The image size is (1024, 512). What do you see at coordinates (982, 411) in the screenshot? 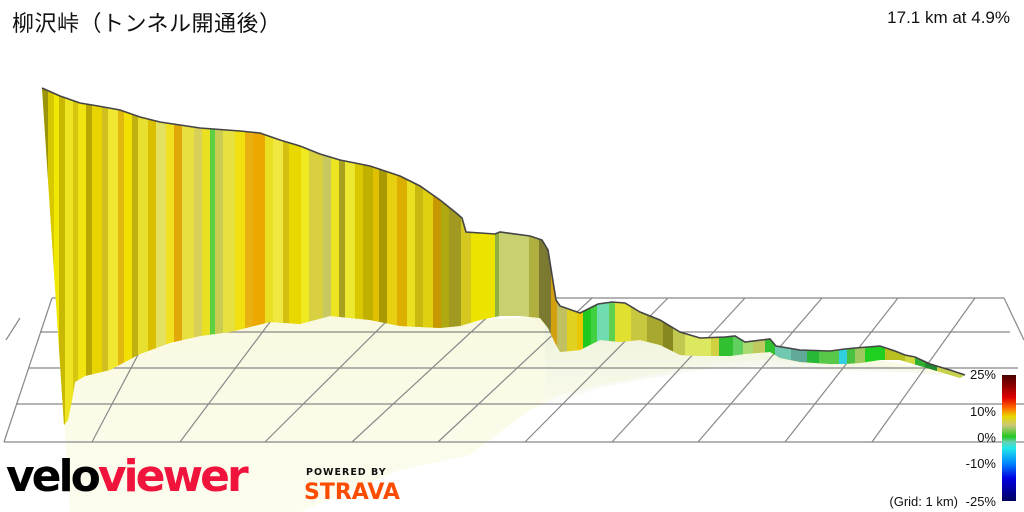
I see `legend-label-10: 10%` at bounding box center [982, 411].